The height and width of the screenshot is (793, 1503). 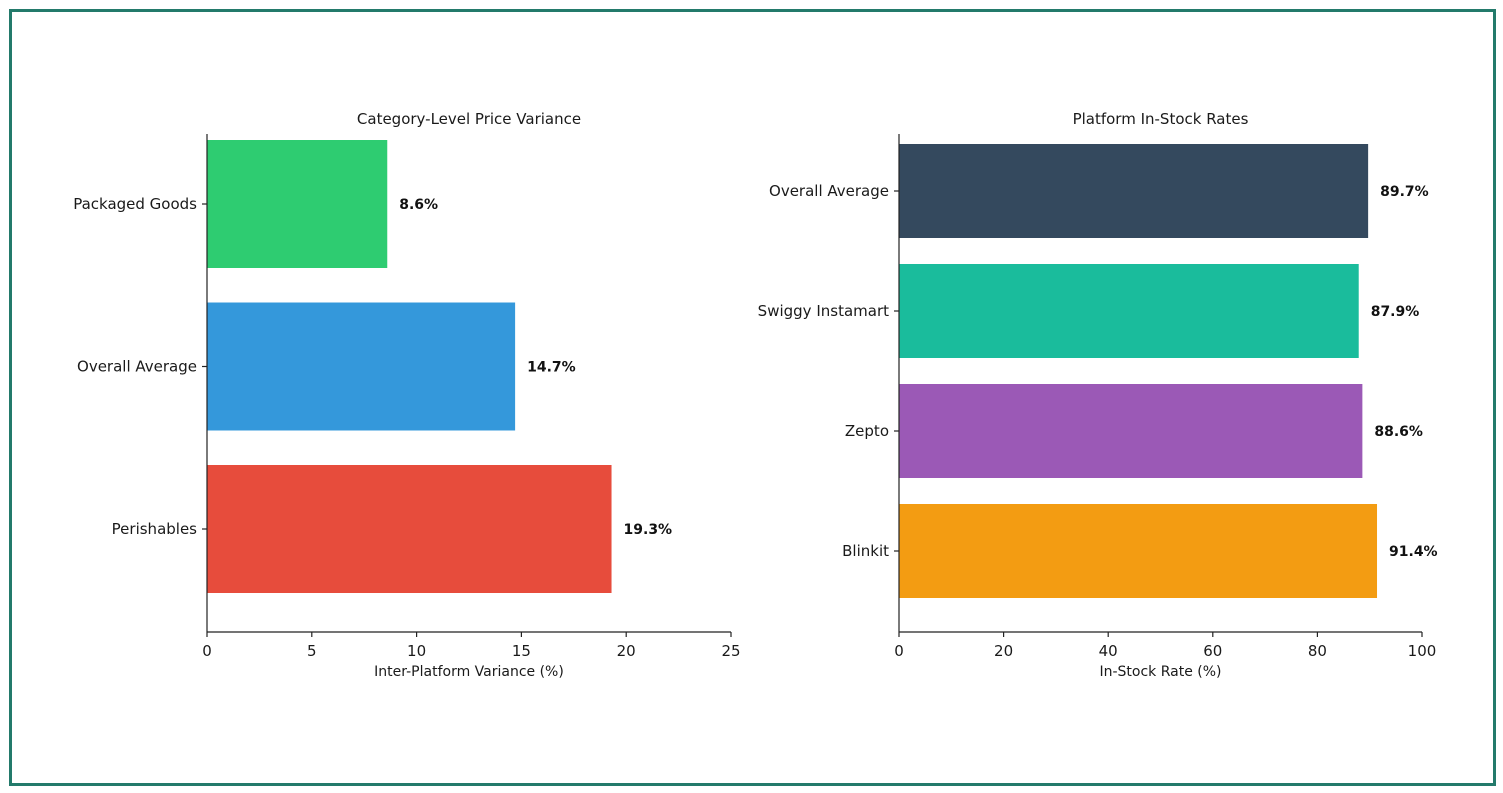 What do you see at coordinates (1398, 432) in the screenshot?
I see `data-label: 88.6%` at bounding box center [1398, 432].